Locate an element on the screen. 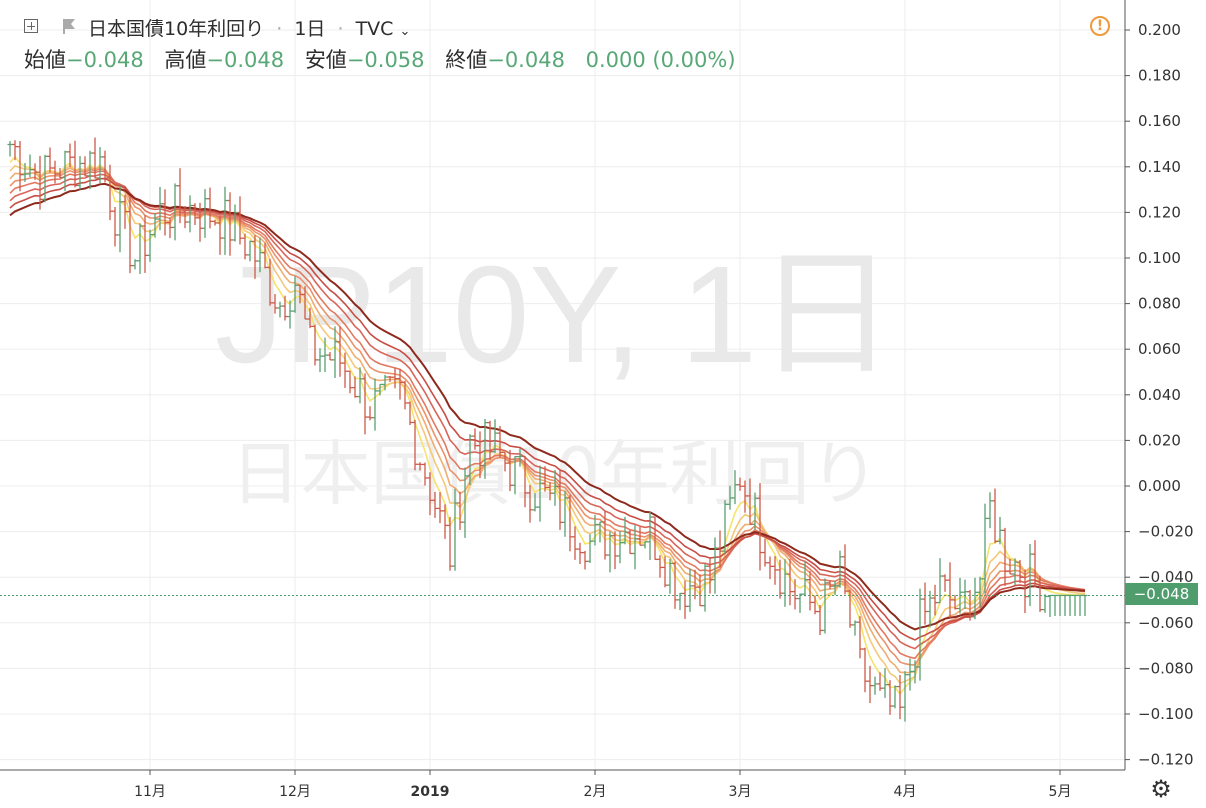 This screenshot has height=808, width=1206. y-tick-label: 0.060 is located at coordinates (1159, 349).